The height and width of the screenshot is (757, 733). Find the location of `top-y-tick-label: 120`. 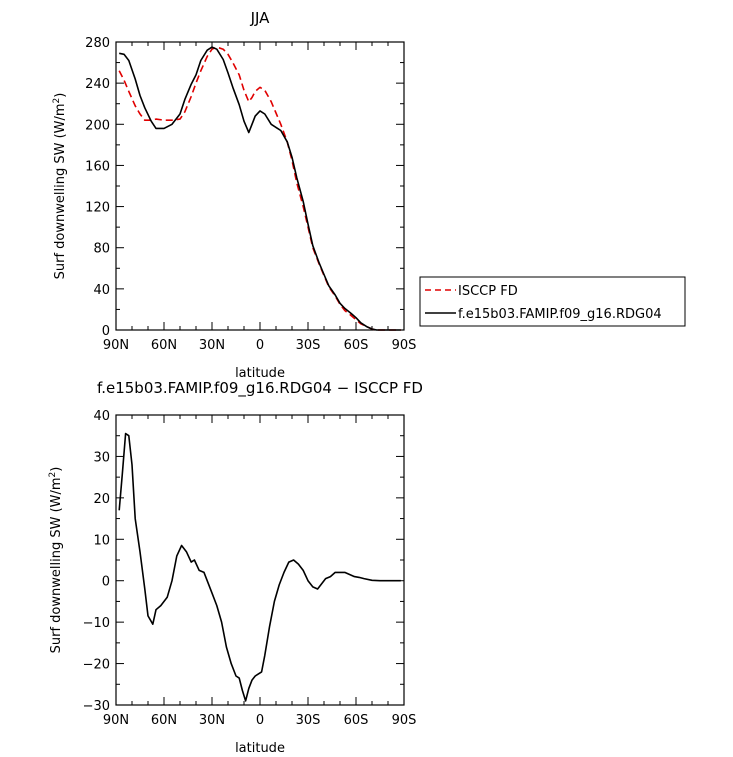

top-y-tick-label: 120 is located at coordinates (97, 208).